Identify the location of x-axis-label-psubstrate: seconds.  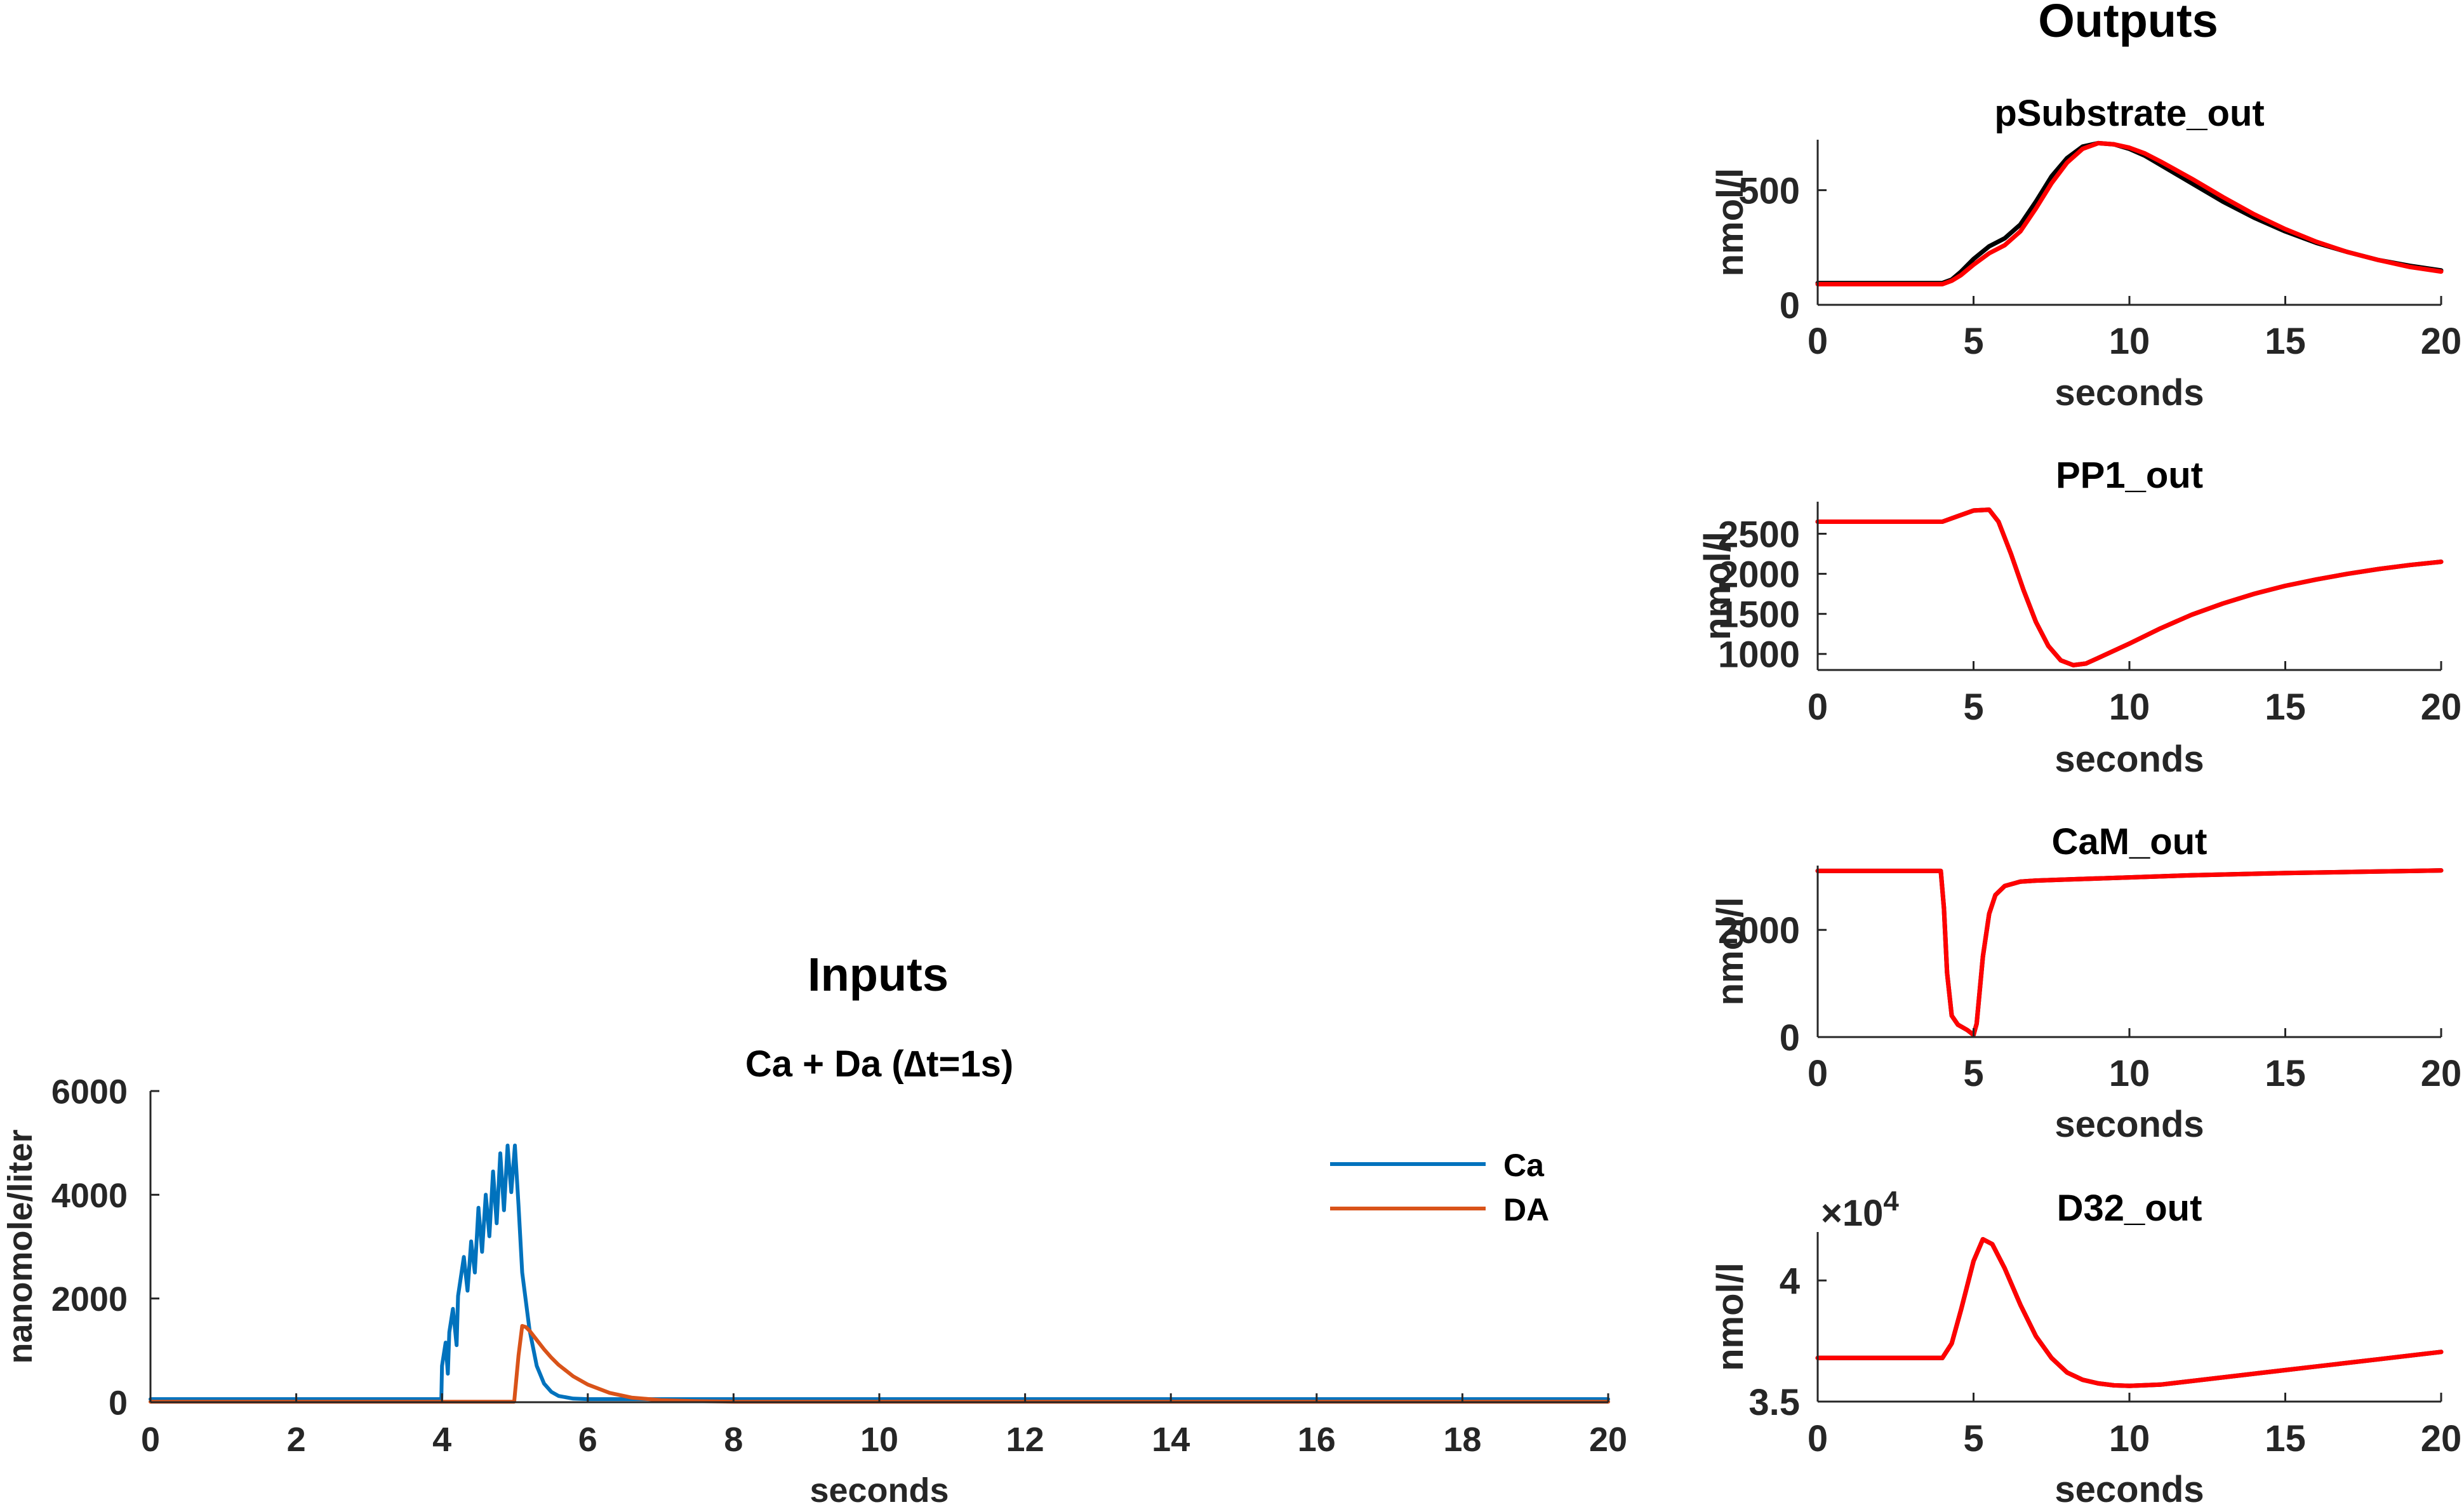
(2129, 392).